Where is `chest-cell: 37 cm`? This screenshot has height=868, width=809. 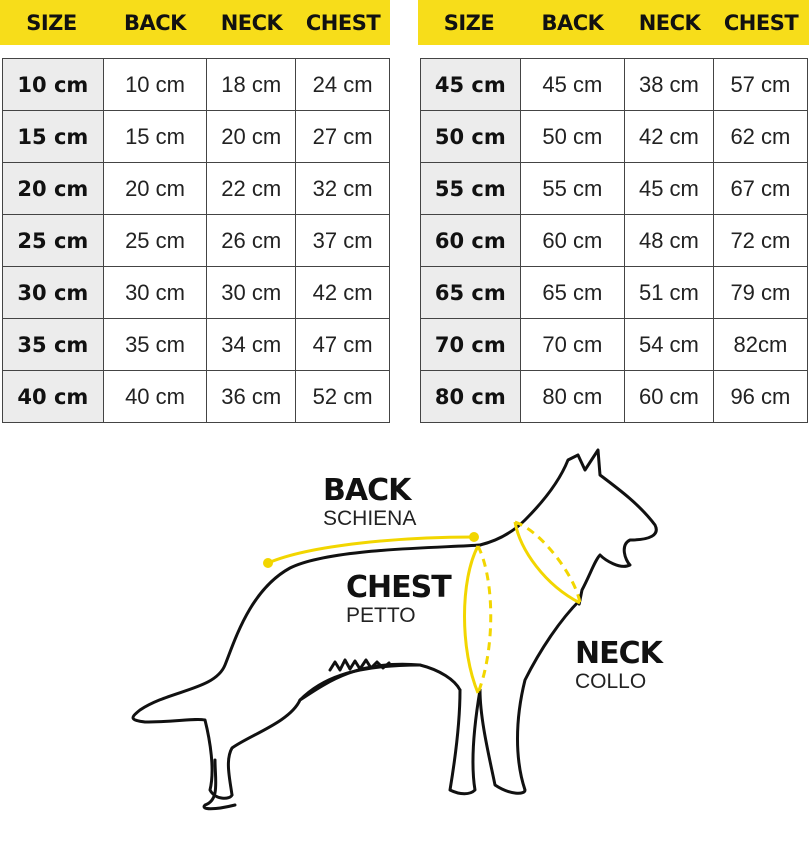
chest-cell: 37 cm is located at coordinates (342, 240).